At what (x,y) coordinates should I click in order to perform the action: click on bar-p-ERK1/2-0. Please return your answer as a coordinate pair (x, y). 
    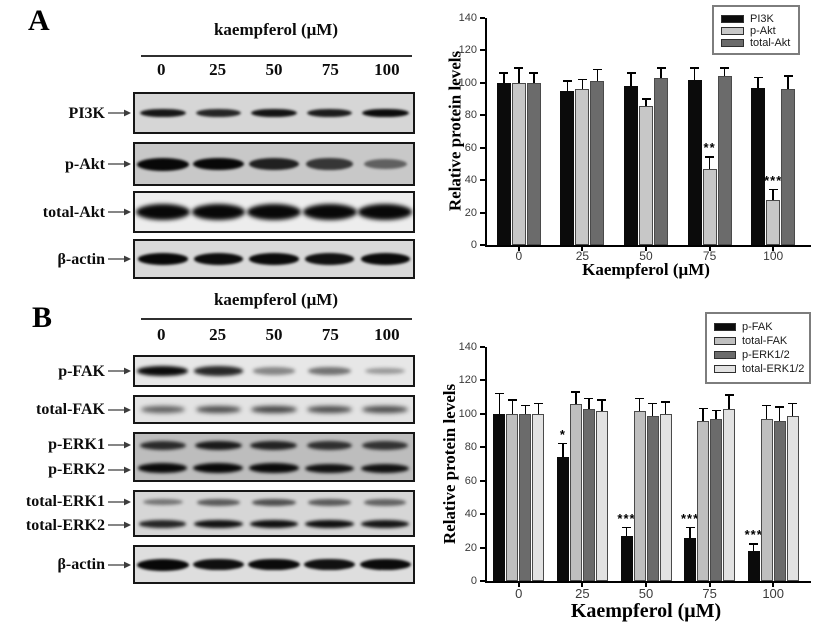
    Looking at the image, I should click on (525, 497).